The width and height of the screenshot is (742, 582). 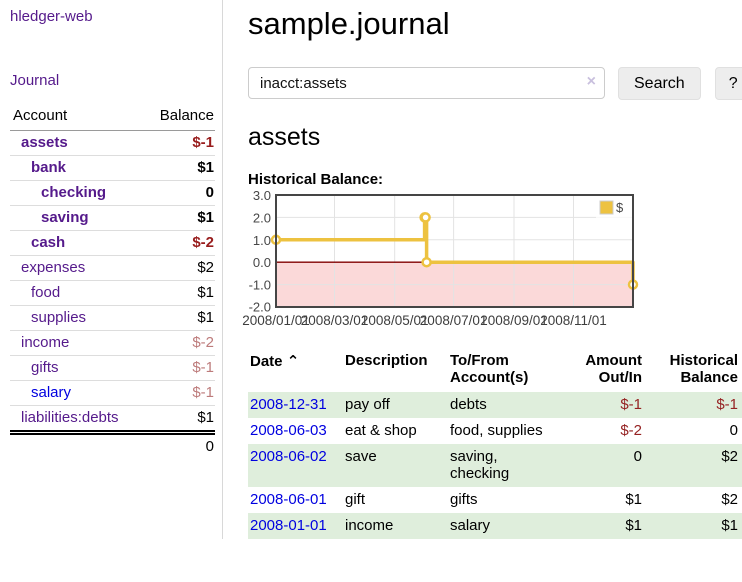 I want to click on transaction-date-link: 2008-06-03, so click(x=288, y=430).